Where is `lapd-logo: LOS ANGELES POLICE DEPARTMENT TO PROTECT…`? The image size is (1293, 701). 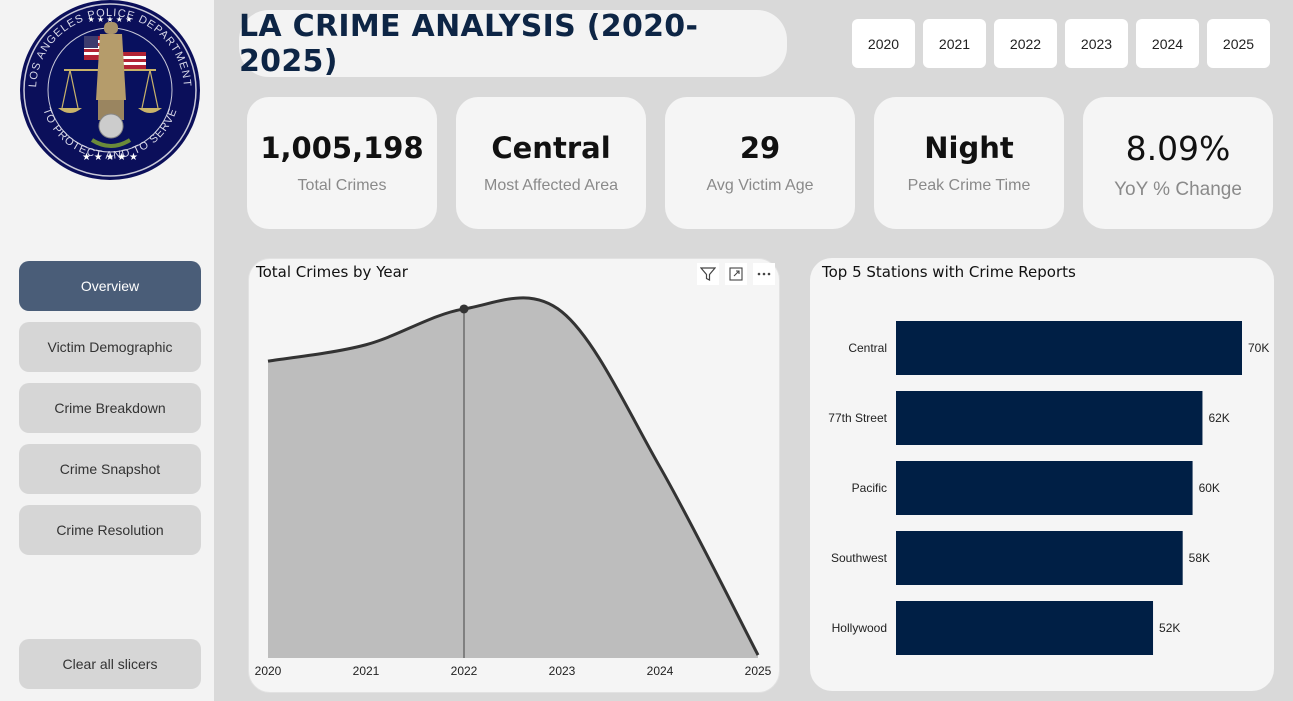
lapd-logo: LOS ANGELES POLICE DEPARTMENT TO PROTECT… is located at coordinates (110, 90).